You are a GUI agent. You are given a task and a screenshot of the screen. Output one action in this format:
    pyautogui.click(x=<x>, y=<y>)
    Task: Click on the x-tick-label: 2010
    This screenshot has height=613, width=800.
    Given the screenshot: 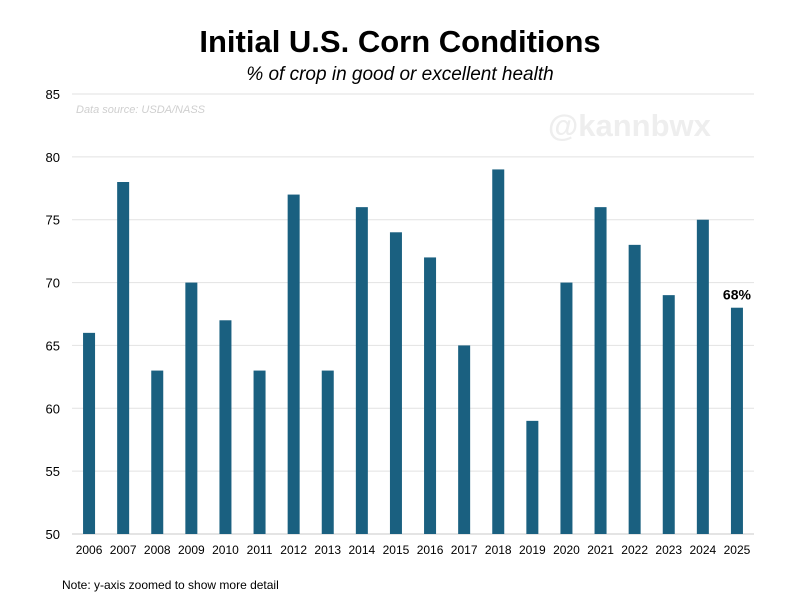 What is the action you would take?
    pyautogui.click(x=225, y=550)
    